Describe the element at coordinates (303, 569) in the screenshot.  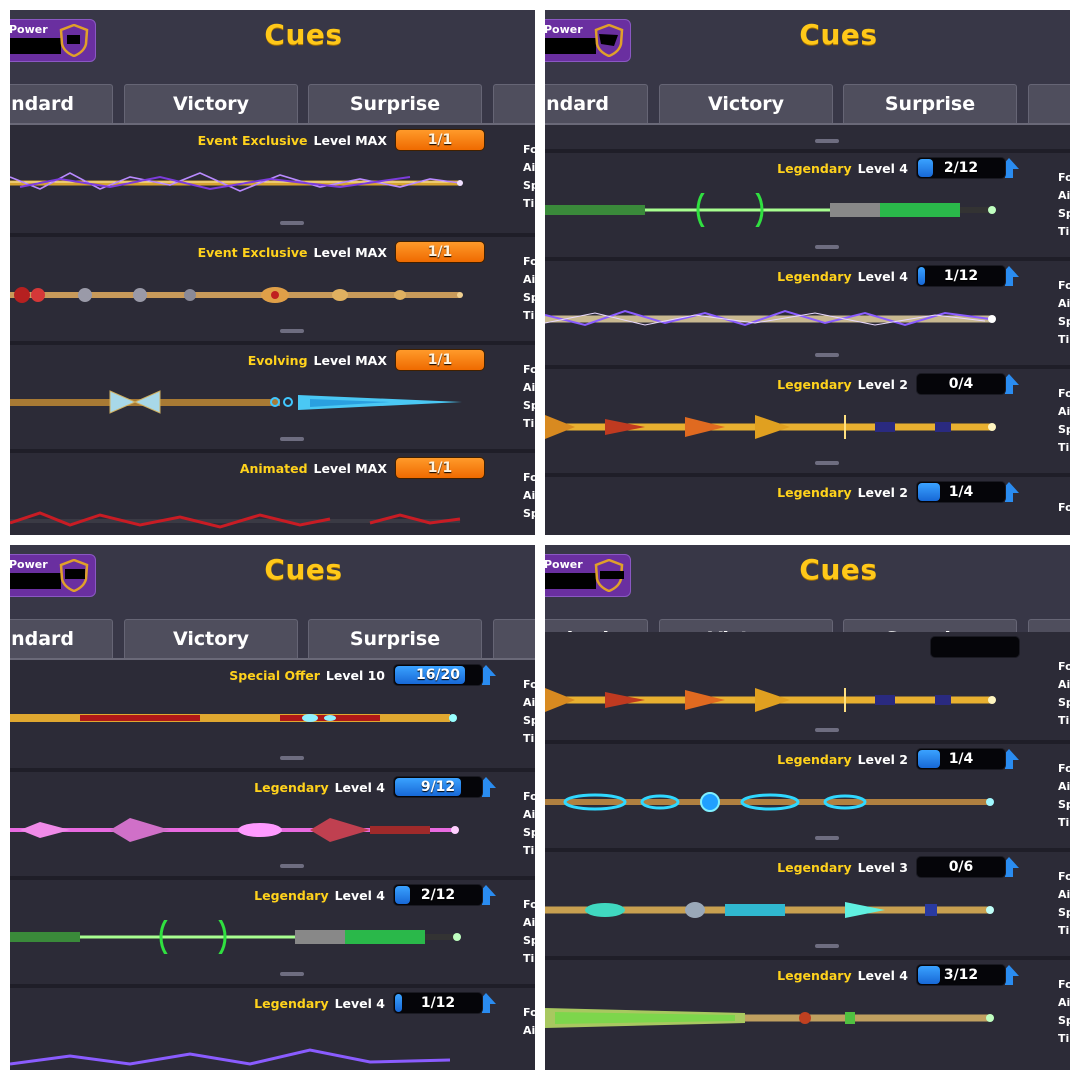
I see `page-title: Cues` at that location.